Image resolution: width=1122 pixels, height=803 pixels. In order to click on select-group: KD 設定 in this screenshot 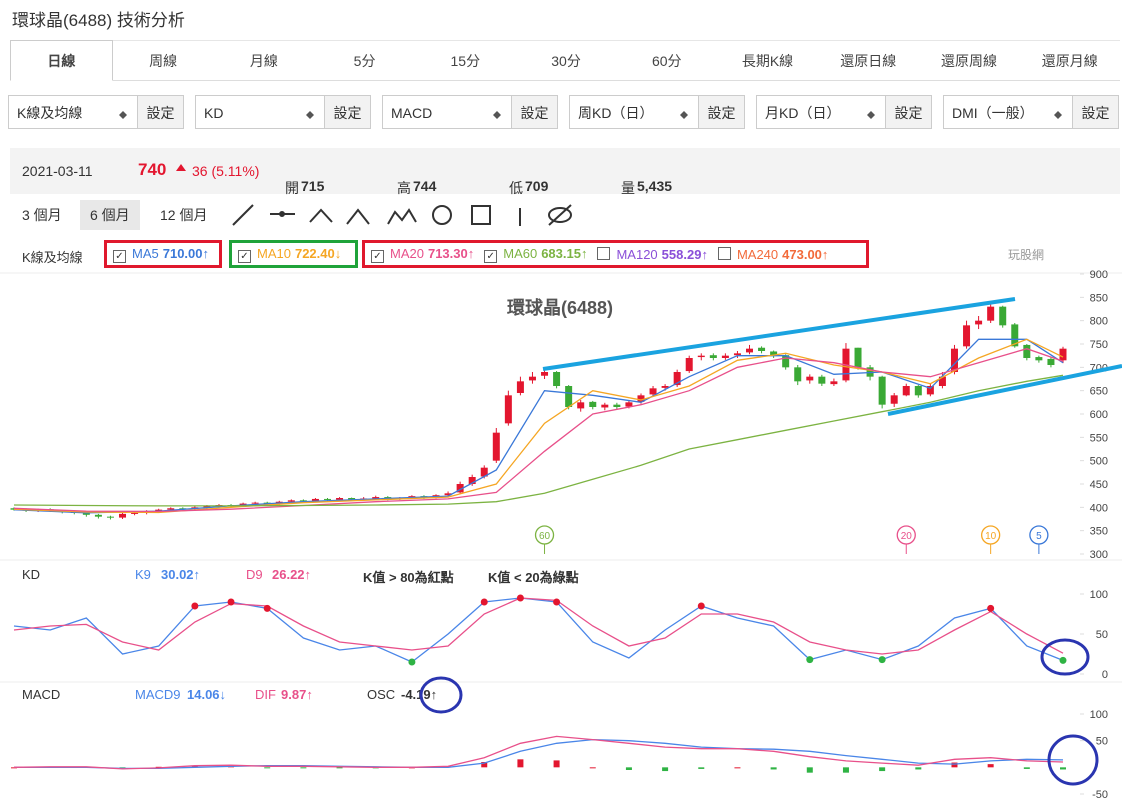, I will do `click(283, 112)`.